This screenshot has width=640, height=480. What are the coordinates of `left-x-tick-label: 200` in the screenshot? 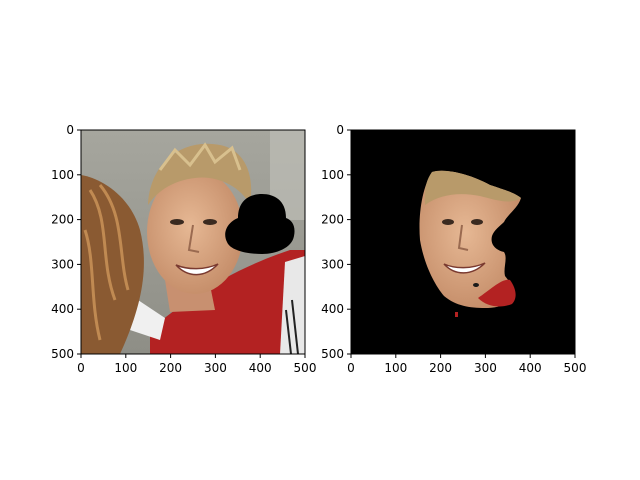 It's located at (170, 368).